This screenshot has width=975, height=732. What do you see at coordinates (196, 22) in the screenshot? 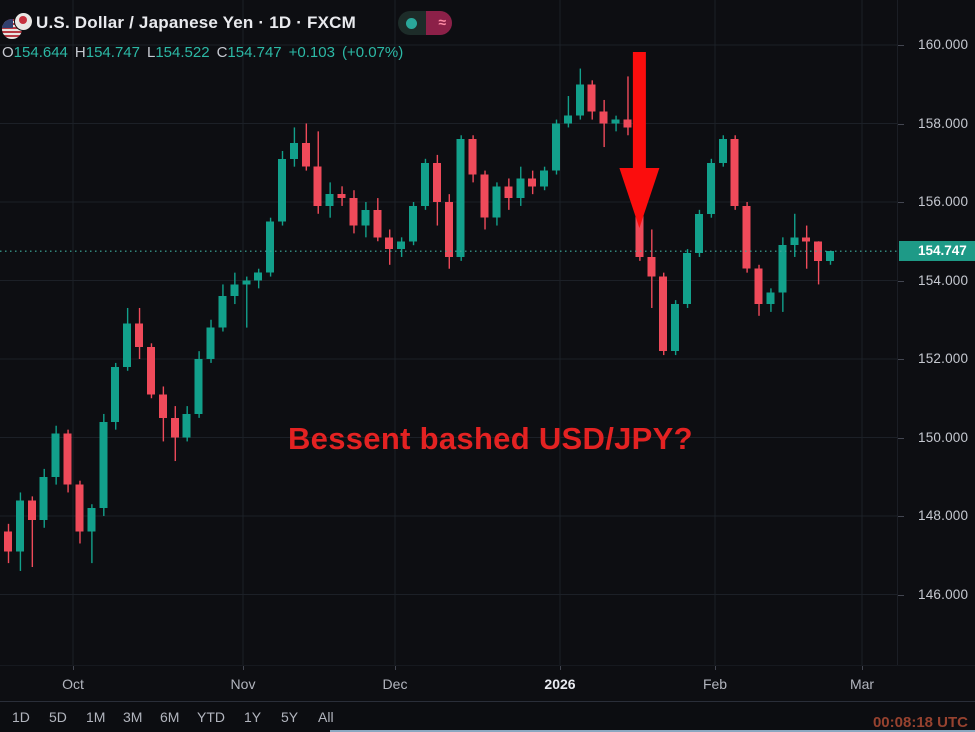
I see `symbol-title: U.S. Dollar / Japanese Yen · 1D · FXCM` at bounding box center [196, 22].